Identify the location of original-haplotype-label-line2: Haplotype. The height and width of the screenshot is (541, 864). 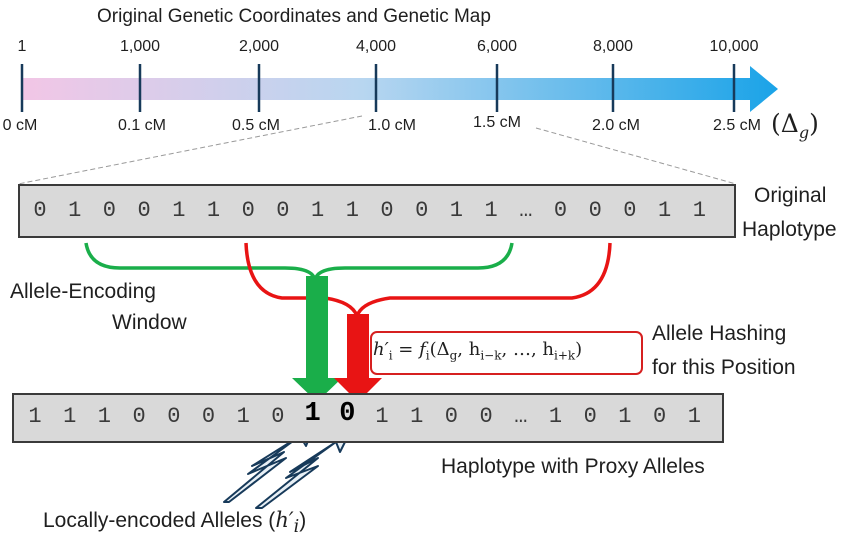
(789, 229).